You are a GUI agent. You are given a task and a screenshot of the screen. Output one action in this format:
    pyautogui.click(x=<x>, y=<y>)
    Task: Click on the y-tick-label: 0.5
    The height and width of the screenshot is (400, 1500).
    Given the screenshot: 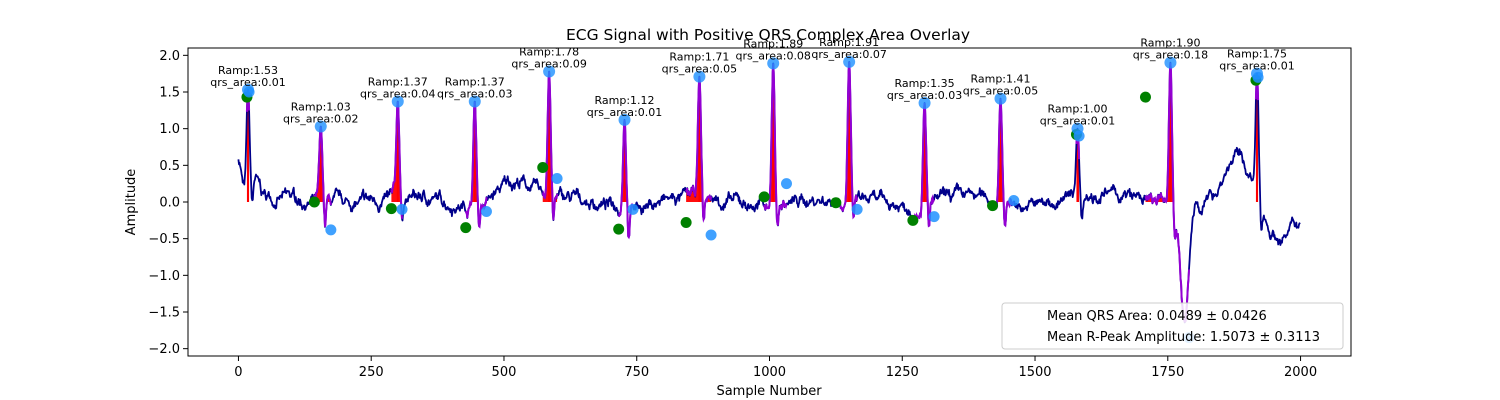 What is the action you would take?
    pyautogui.click(x=169, y=166)
    